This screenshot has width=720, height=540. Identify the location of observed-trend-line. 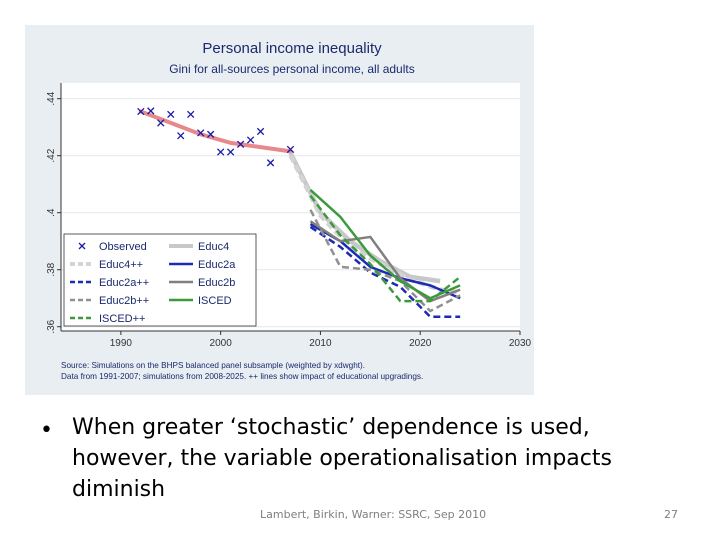
(215, 131).